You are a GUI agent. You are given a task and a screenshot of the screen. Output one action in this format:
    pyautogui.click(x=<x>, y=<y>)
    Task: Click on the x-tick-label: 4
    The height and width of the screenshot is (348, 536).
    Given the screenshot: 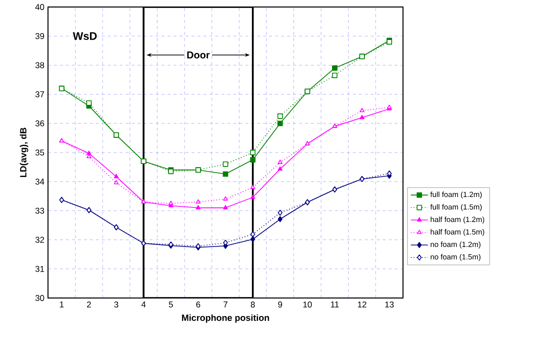 What is the action you would take?
    pyautogui.click(x=143, y=305)
    